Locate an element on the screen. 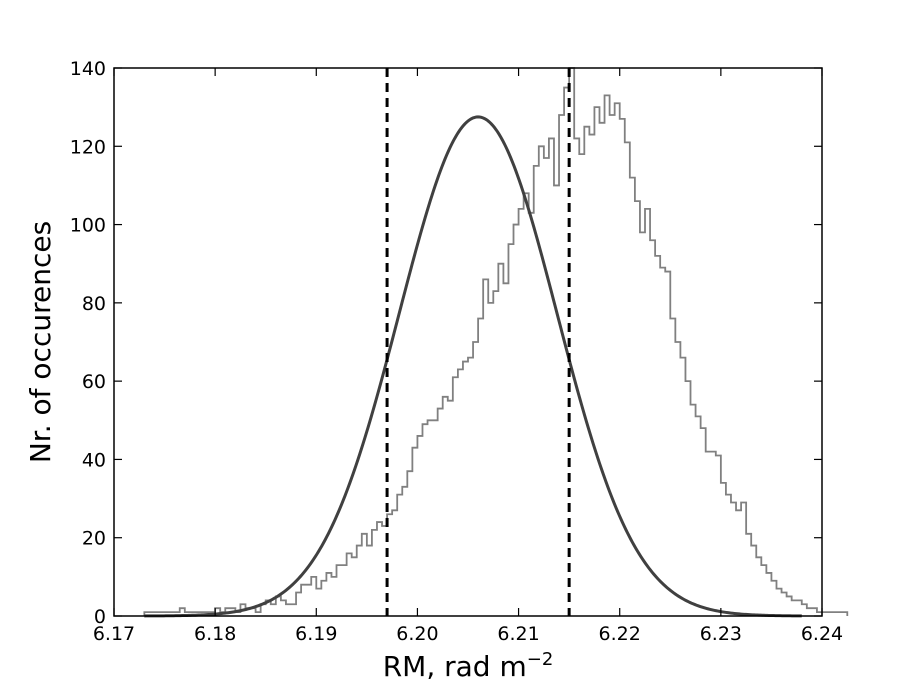 Image resolution: width=913 pixels, height=685 pixels. x-tick-label: 6.20 is located at coordinates (417, 634).